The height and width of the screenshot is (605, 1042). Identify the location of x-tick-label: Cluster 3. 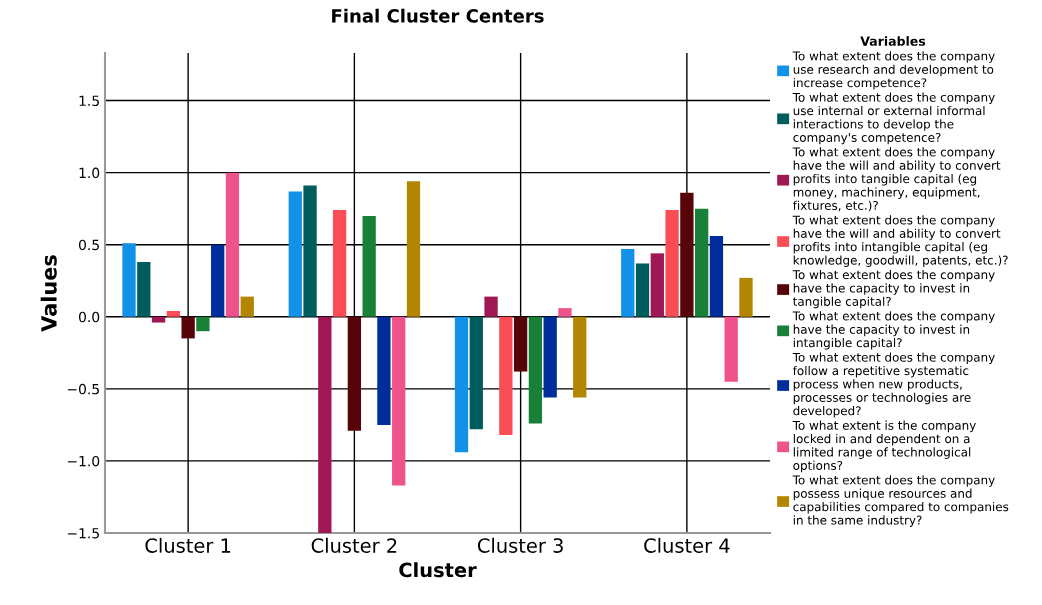
(520, 545).